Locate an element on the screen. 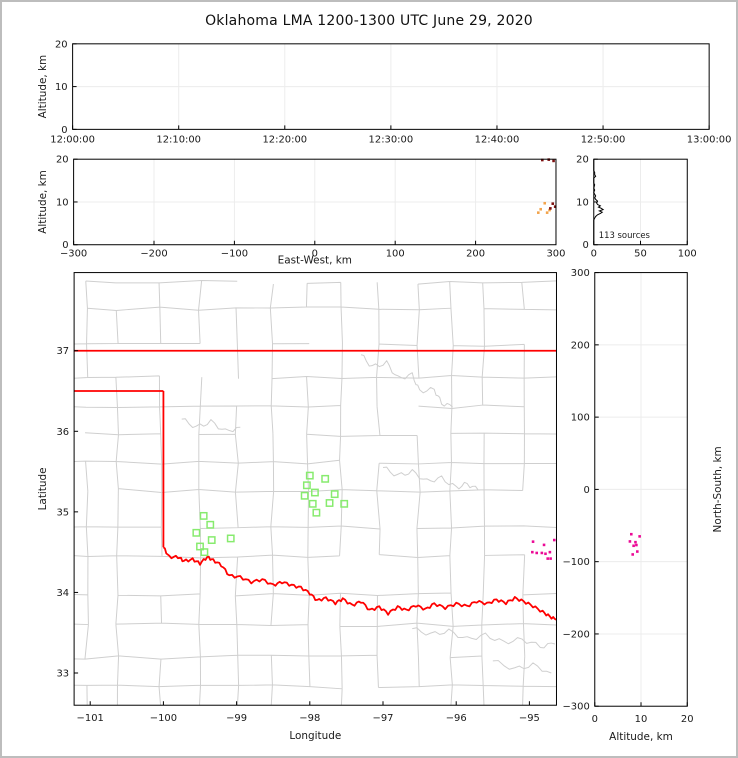 The image size is (738, 758). svg-text: 13:00:00 is located at coordinates (709, 139).